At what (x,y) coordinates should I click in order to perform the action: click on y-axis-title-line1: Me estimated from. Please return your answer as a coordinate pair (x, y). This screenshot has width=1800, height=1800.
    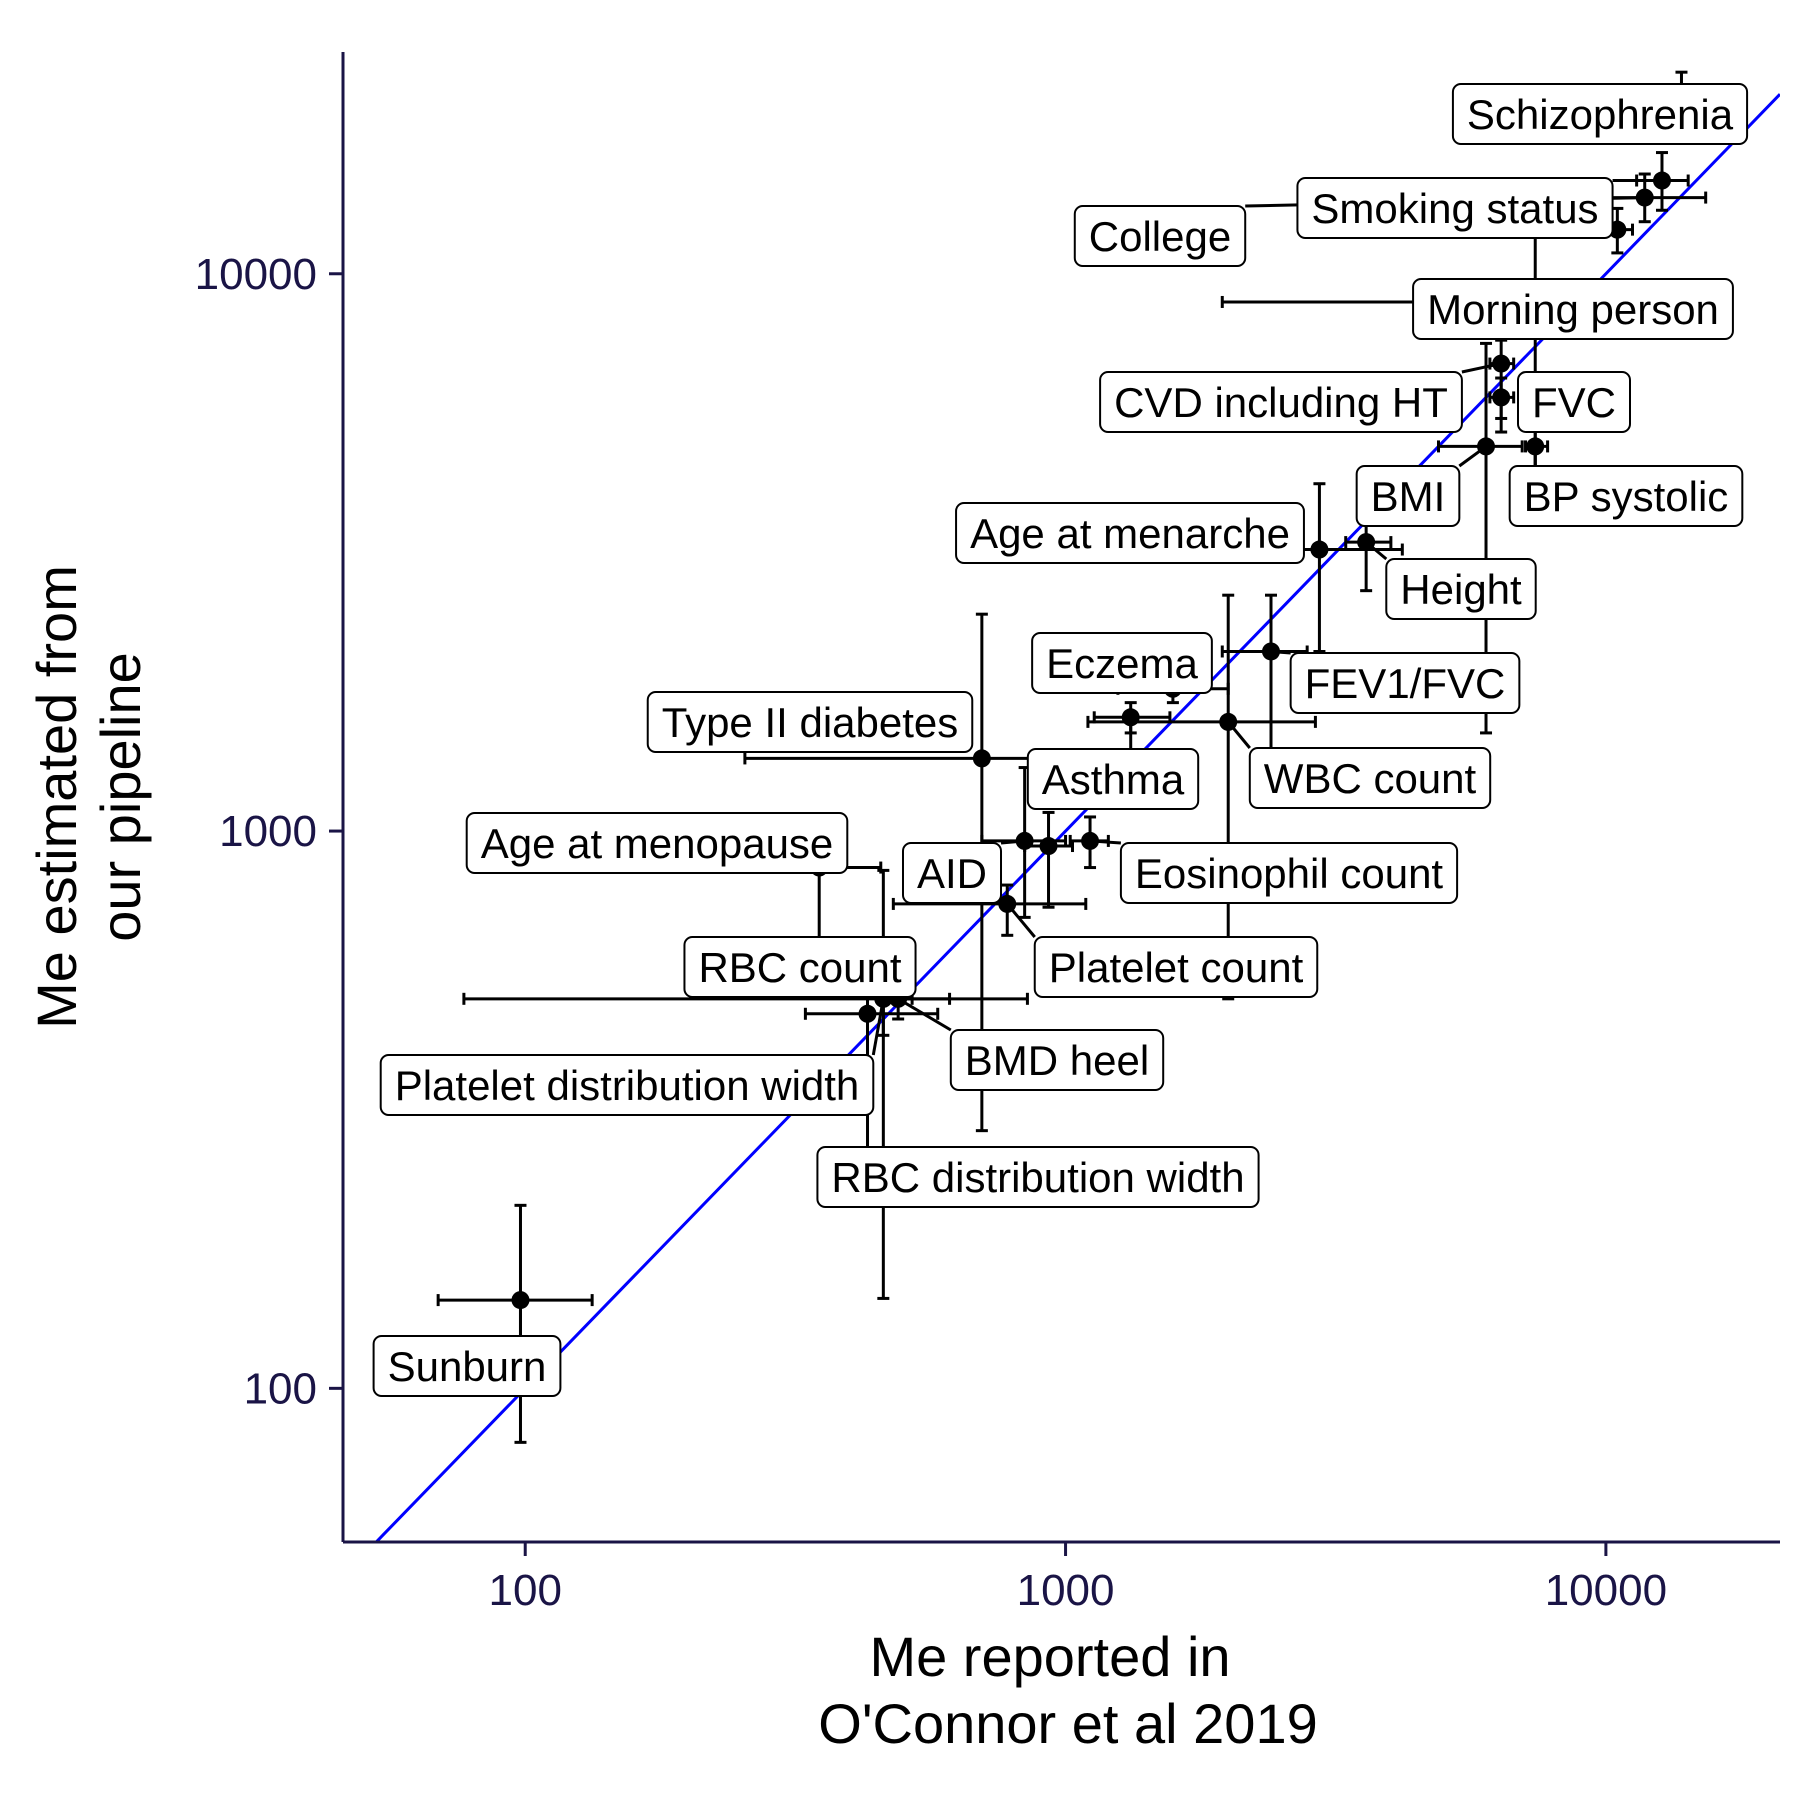
    Looking at the image, I should click on (56, 797).